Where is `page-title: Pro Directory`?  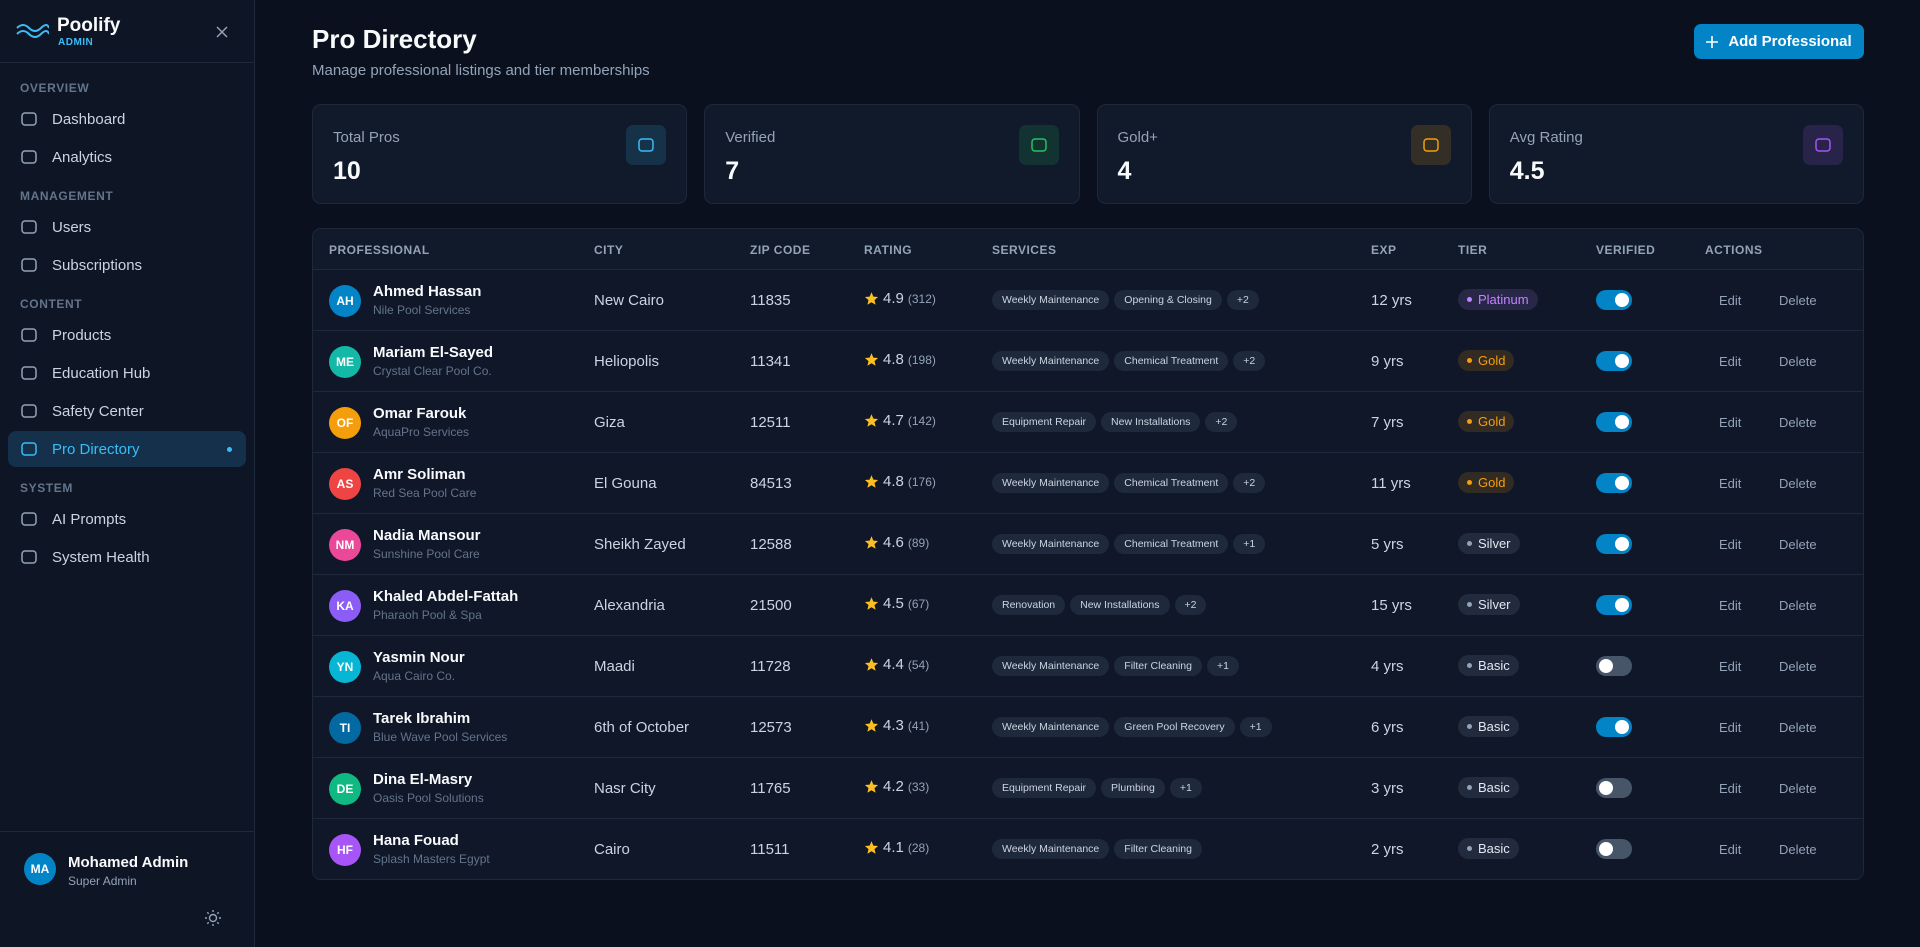
page-title: Pro Directory is located at coordinates (394, 39).